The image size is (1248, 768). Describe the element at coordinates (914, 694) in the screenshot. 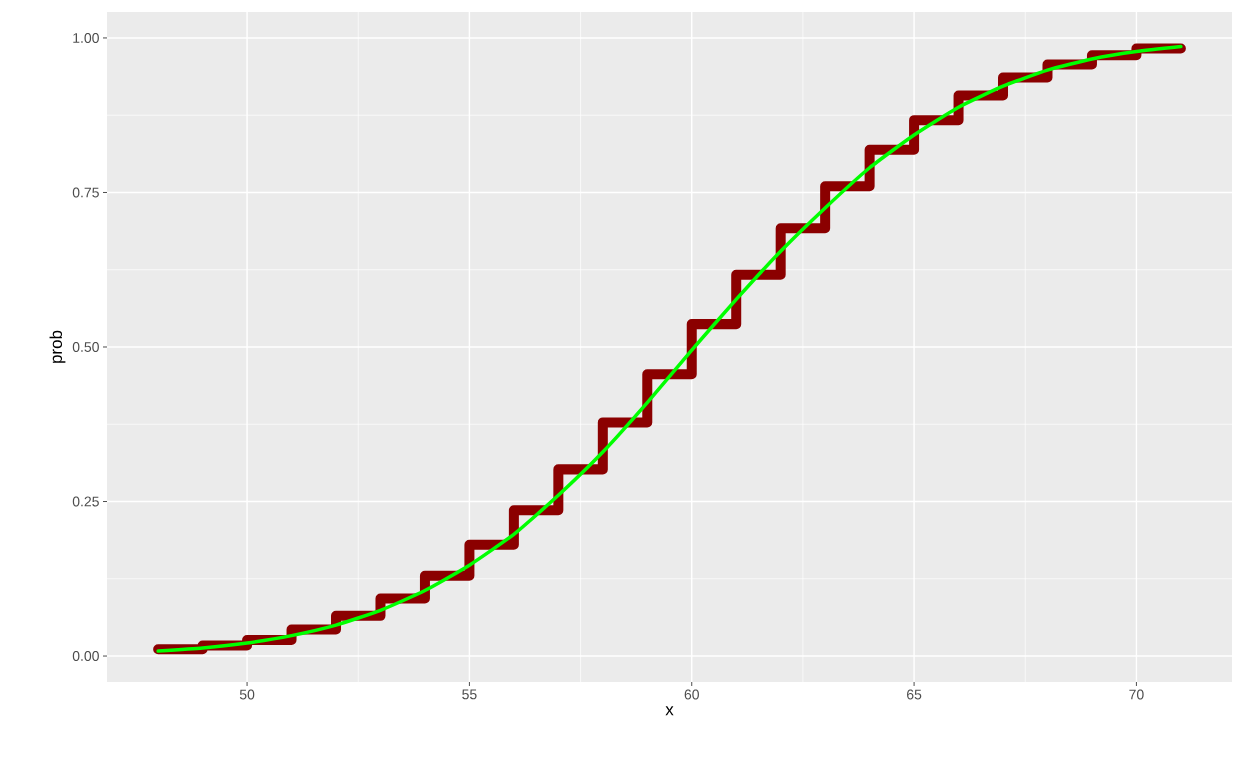

I see `x-tick-label: 65` at that location.